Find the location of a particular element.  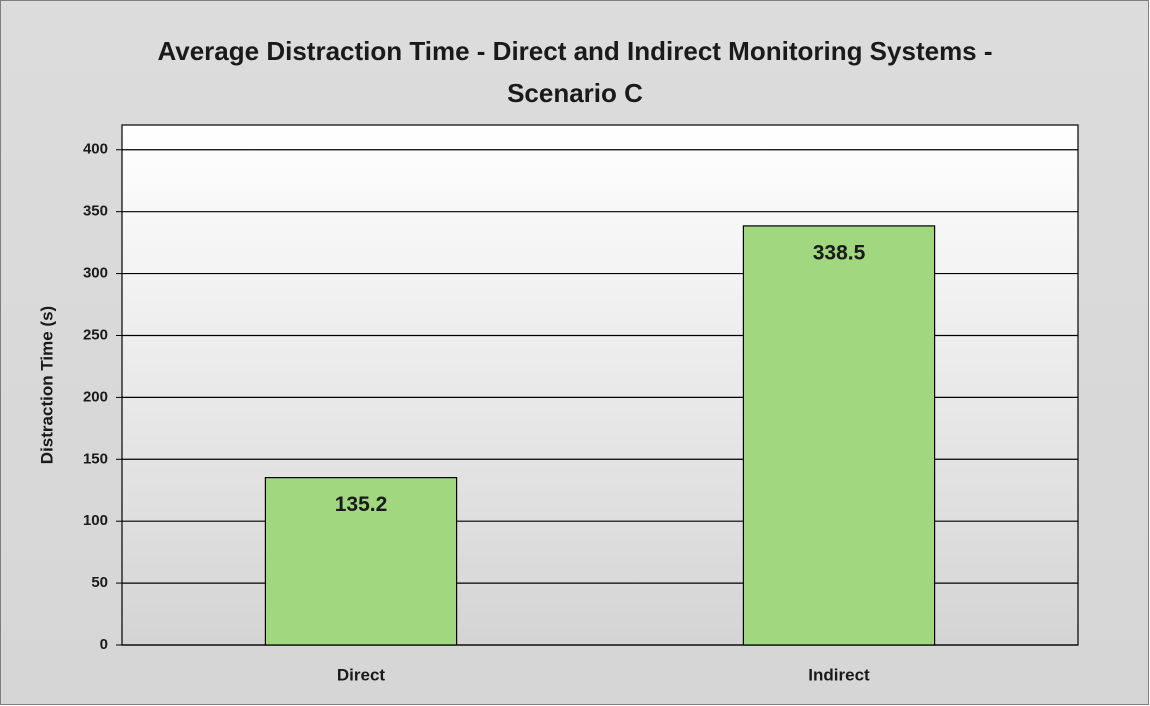

y-tick-label: 100 is located at coordinates (95, 520).